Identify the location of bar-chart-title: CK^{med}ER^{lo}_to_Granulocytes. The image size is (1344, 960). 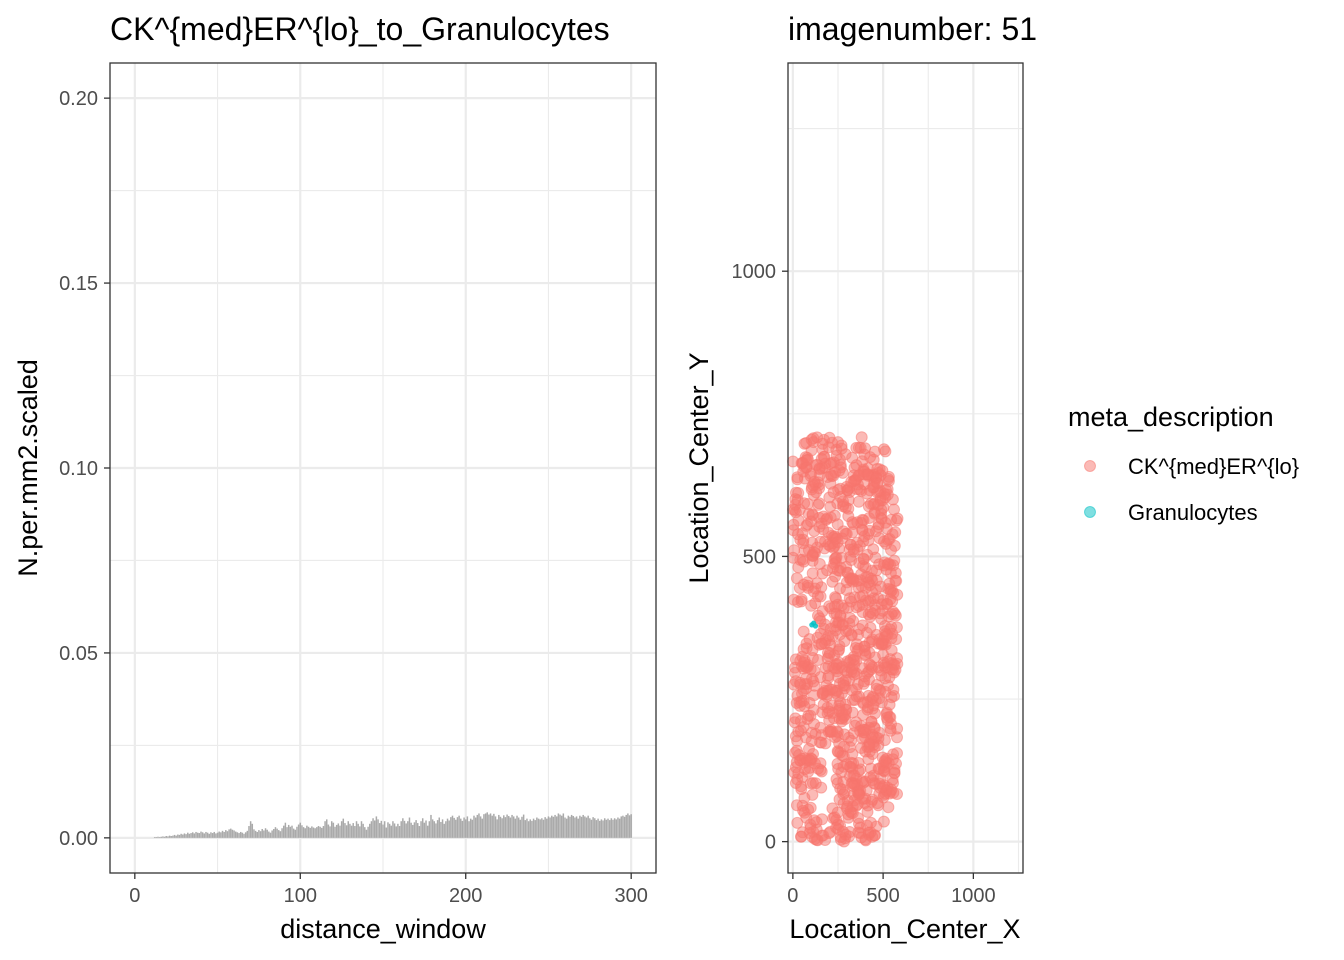
(360, 29).